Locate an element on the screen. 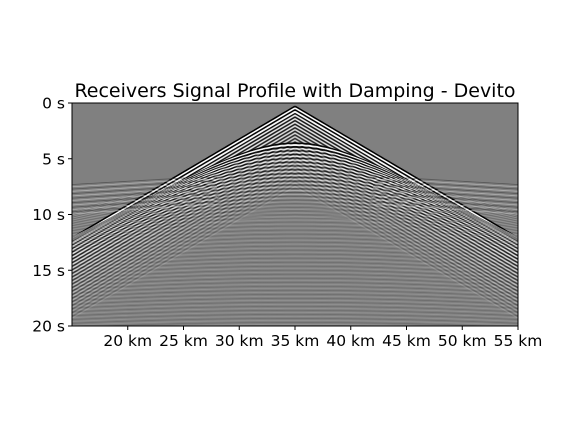  x-tick-label: 35 km is located at coordinates (295, 341).